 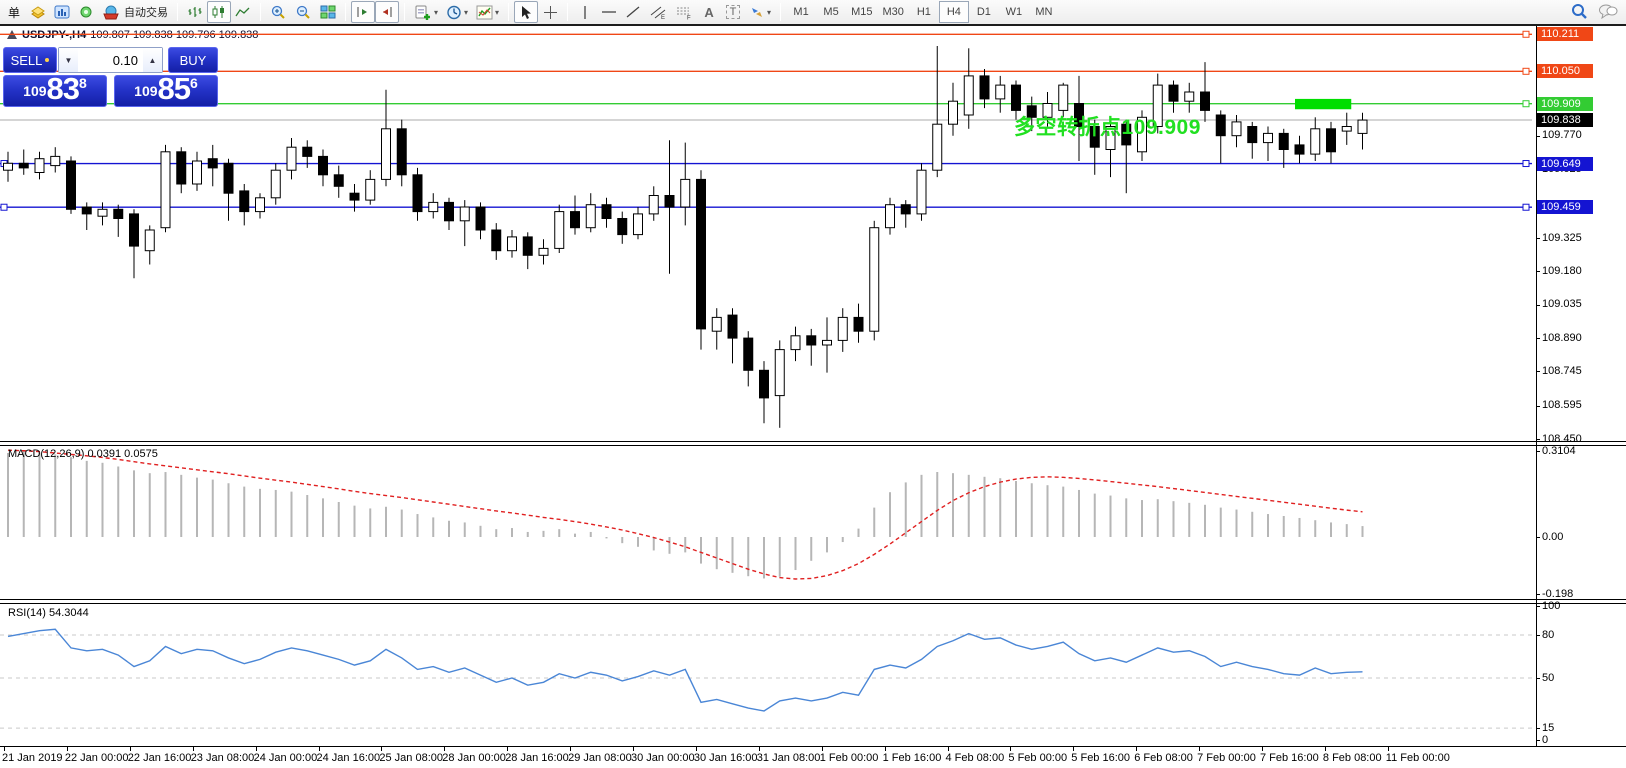 What do you see at coordinates (1559, 450) in the screenshot?
I see `macd-axis-label: 0.3104` at bounding box center [1559, 450].